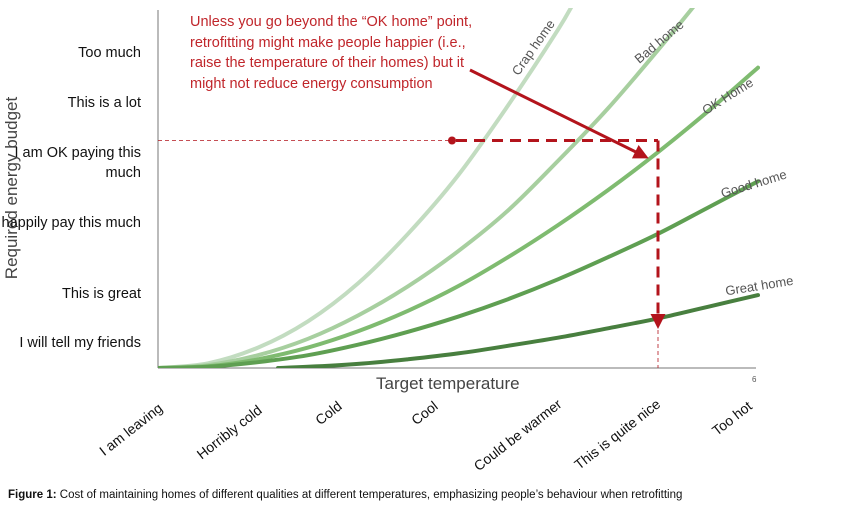 Image resolution: width=866 pixels, height=507 pixels. I want to click on series-label-good-home: Good home, so click(753, 184).